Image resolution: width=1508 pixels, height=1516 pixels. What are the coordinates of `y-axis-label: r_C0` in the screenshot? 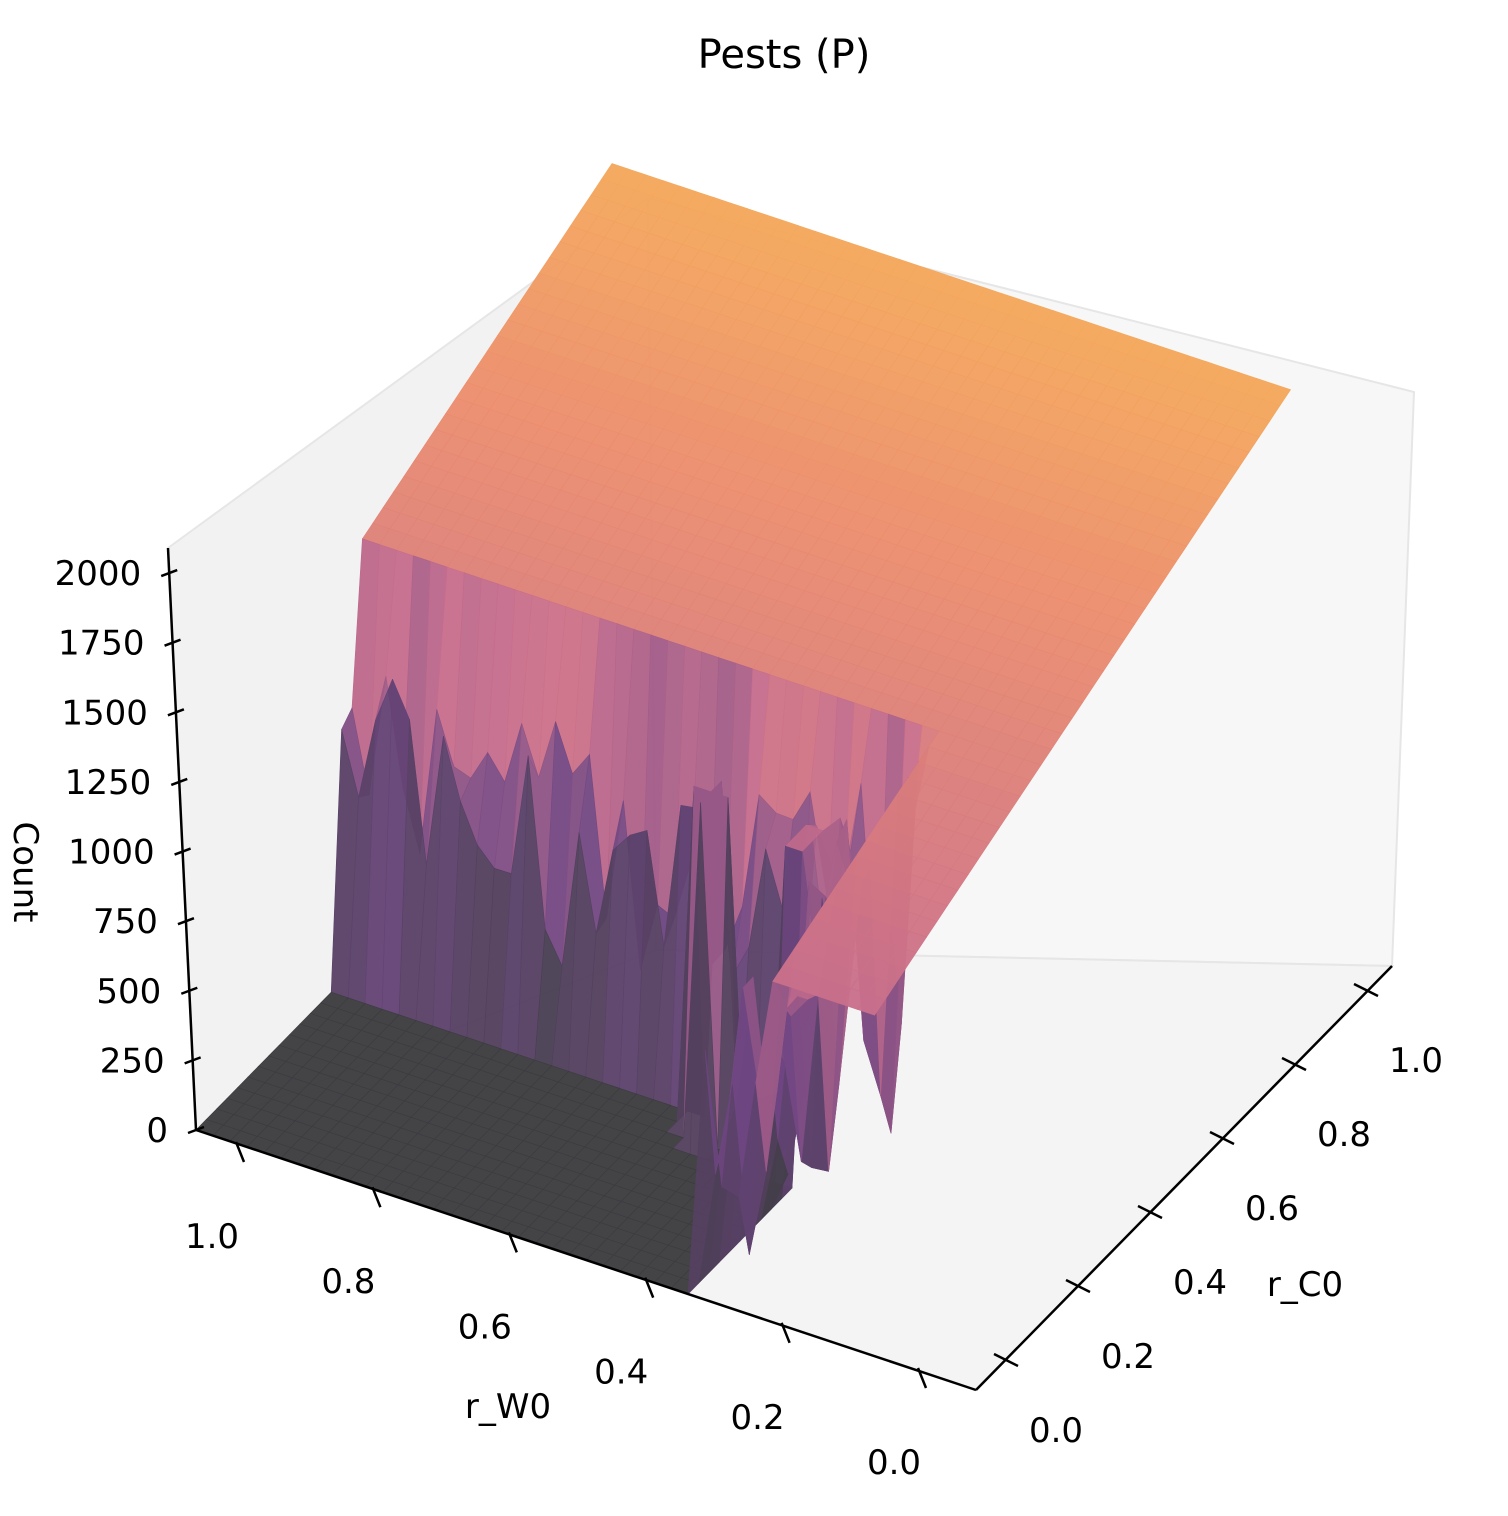 It's located at (1305, 1285).